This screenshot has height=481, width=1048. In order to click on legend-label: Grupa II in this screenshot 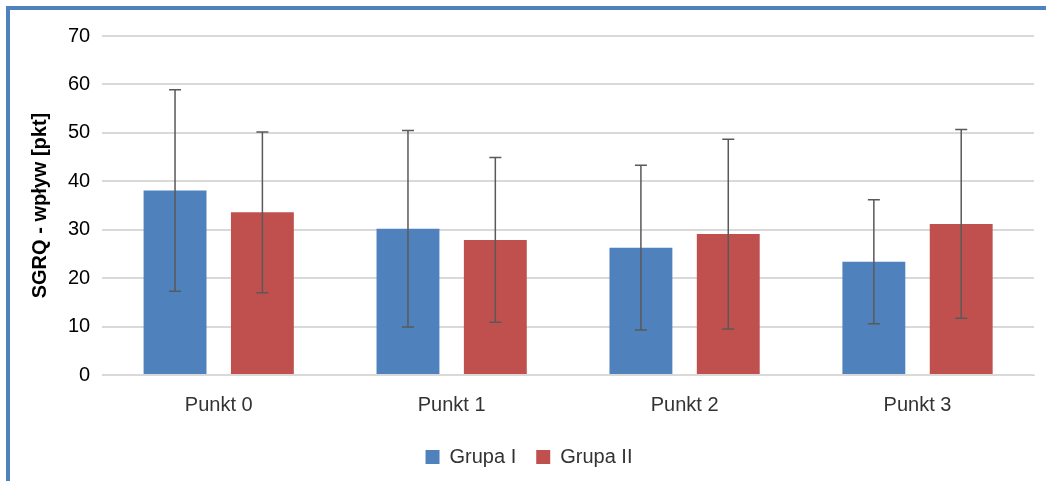, I will do `click(596, 455)`.